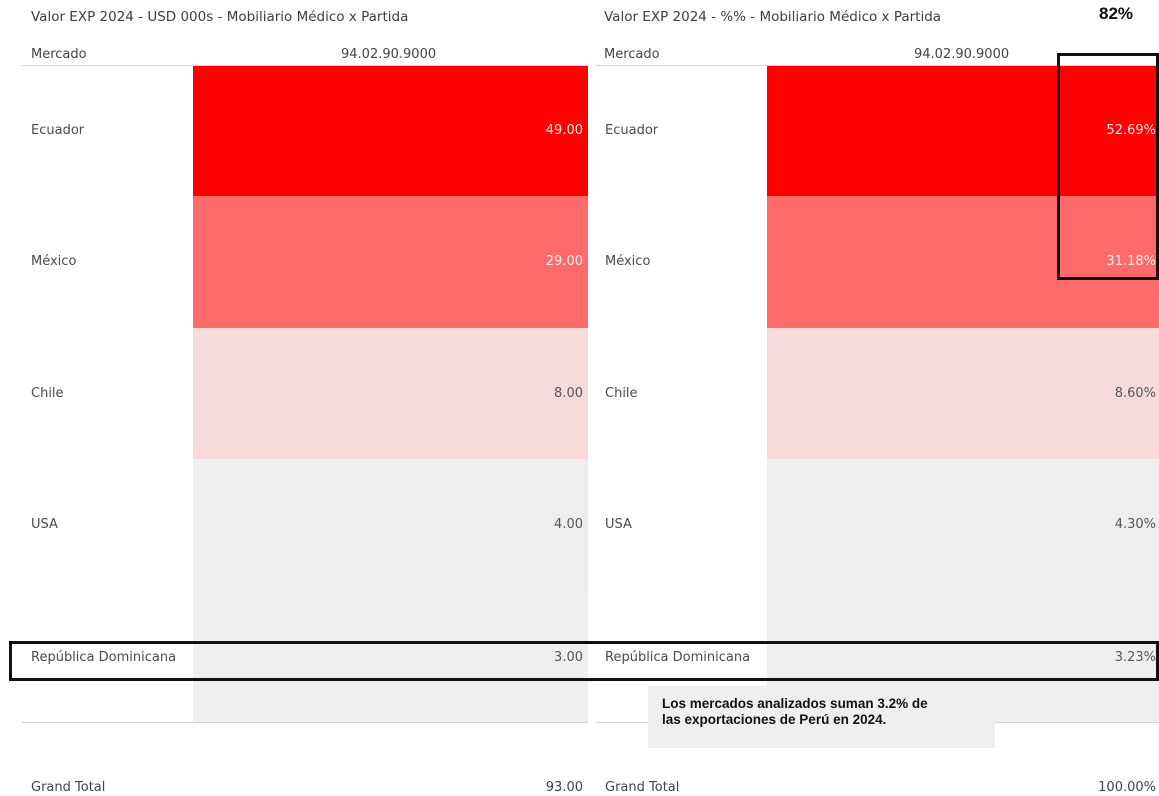 The image size is (1159, 796). I want to click on right-grand-total-label: Grand Total, so click(642, 787).